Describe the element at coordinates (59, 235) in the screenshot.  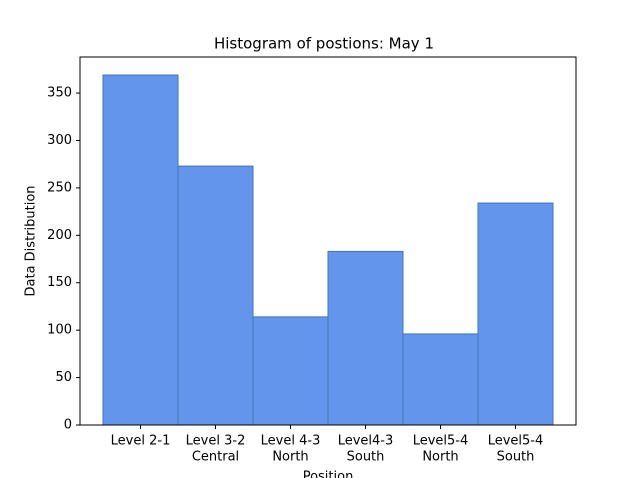
I see `y-tick-label: 200` at that location.